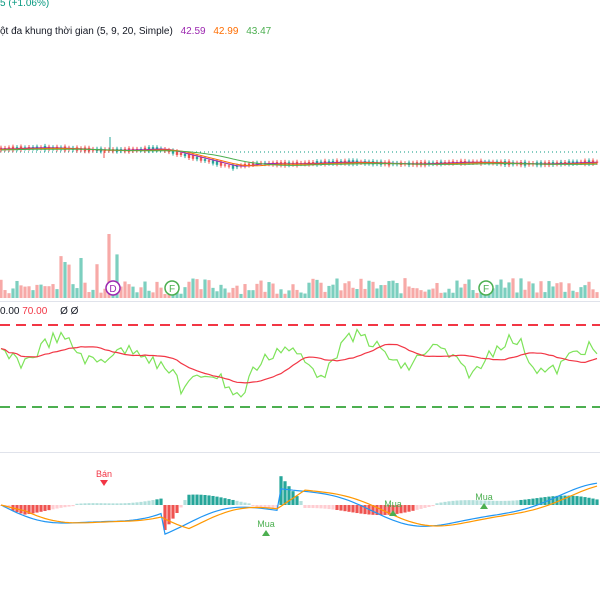 The height and width of the screenshot is (600, 600). I want to click on event-marker-1: F, so click(172, 288).